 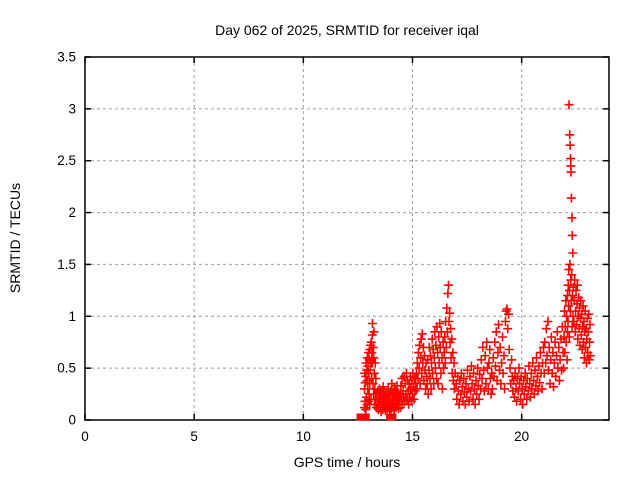 What do you see at coordinates (72, 316) in the screenshot?
I see `svg-text: 1` at bounding box center [72, 316].